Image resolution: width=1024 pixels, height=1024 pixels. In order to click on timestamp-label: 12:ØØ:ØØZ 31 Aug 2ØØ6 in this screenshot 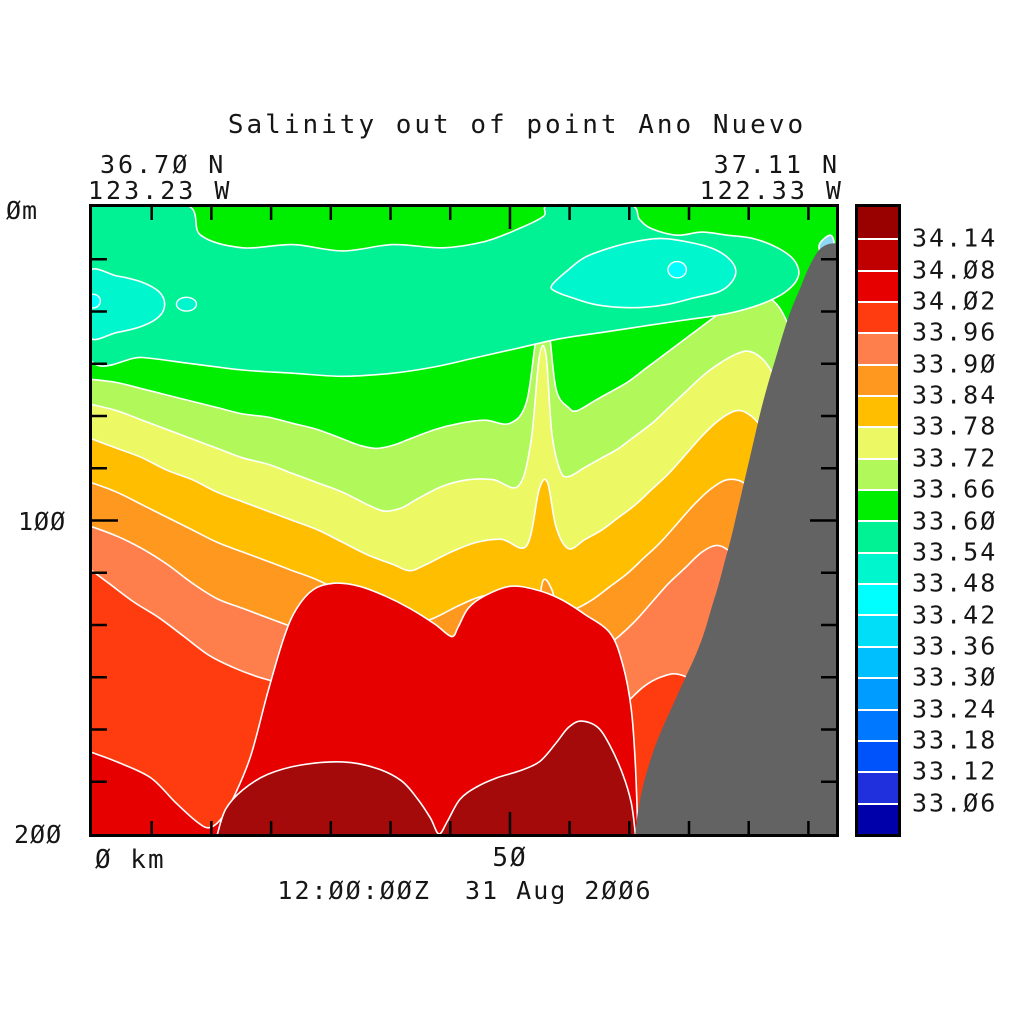, I will do `click(465, 890)`.